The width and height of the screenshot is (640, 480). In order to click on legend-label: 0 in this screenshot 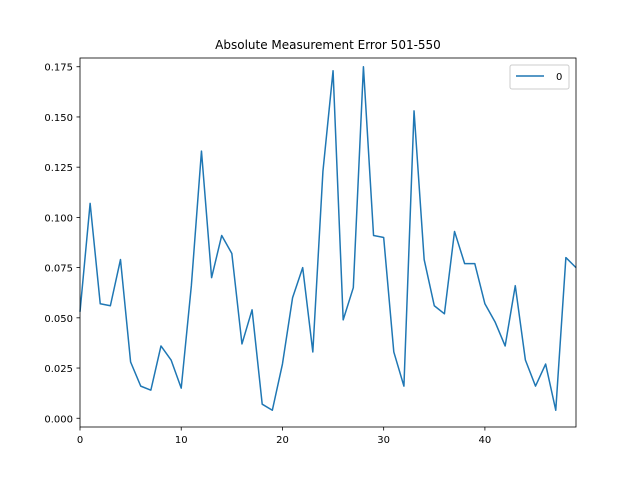, I will do `click(559, 77)`.